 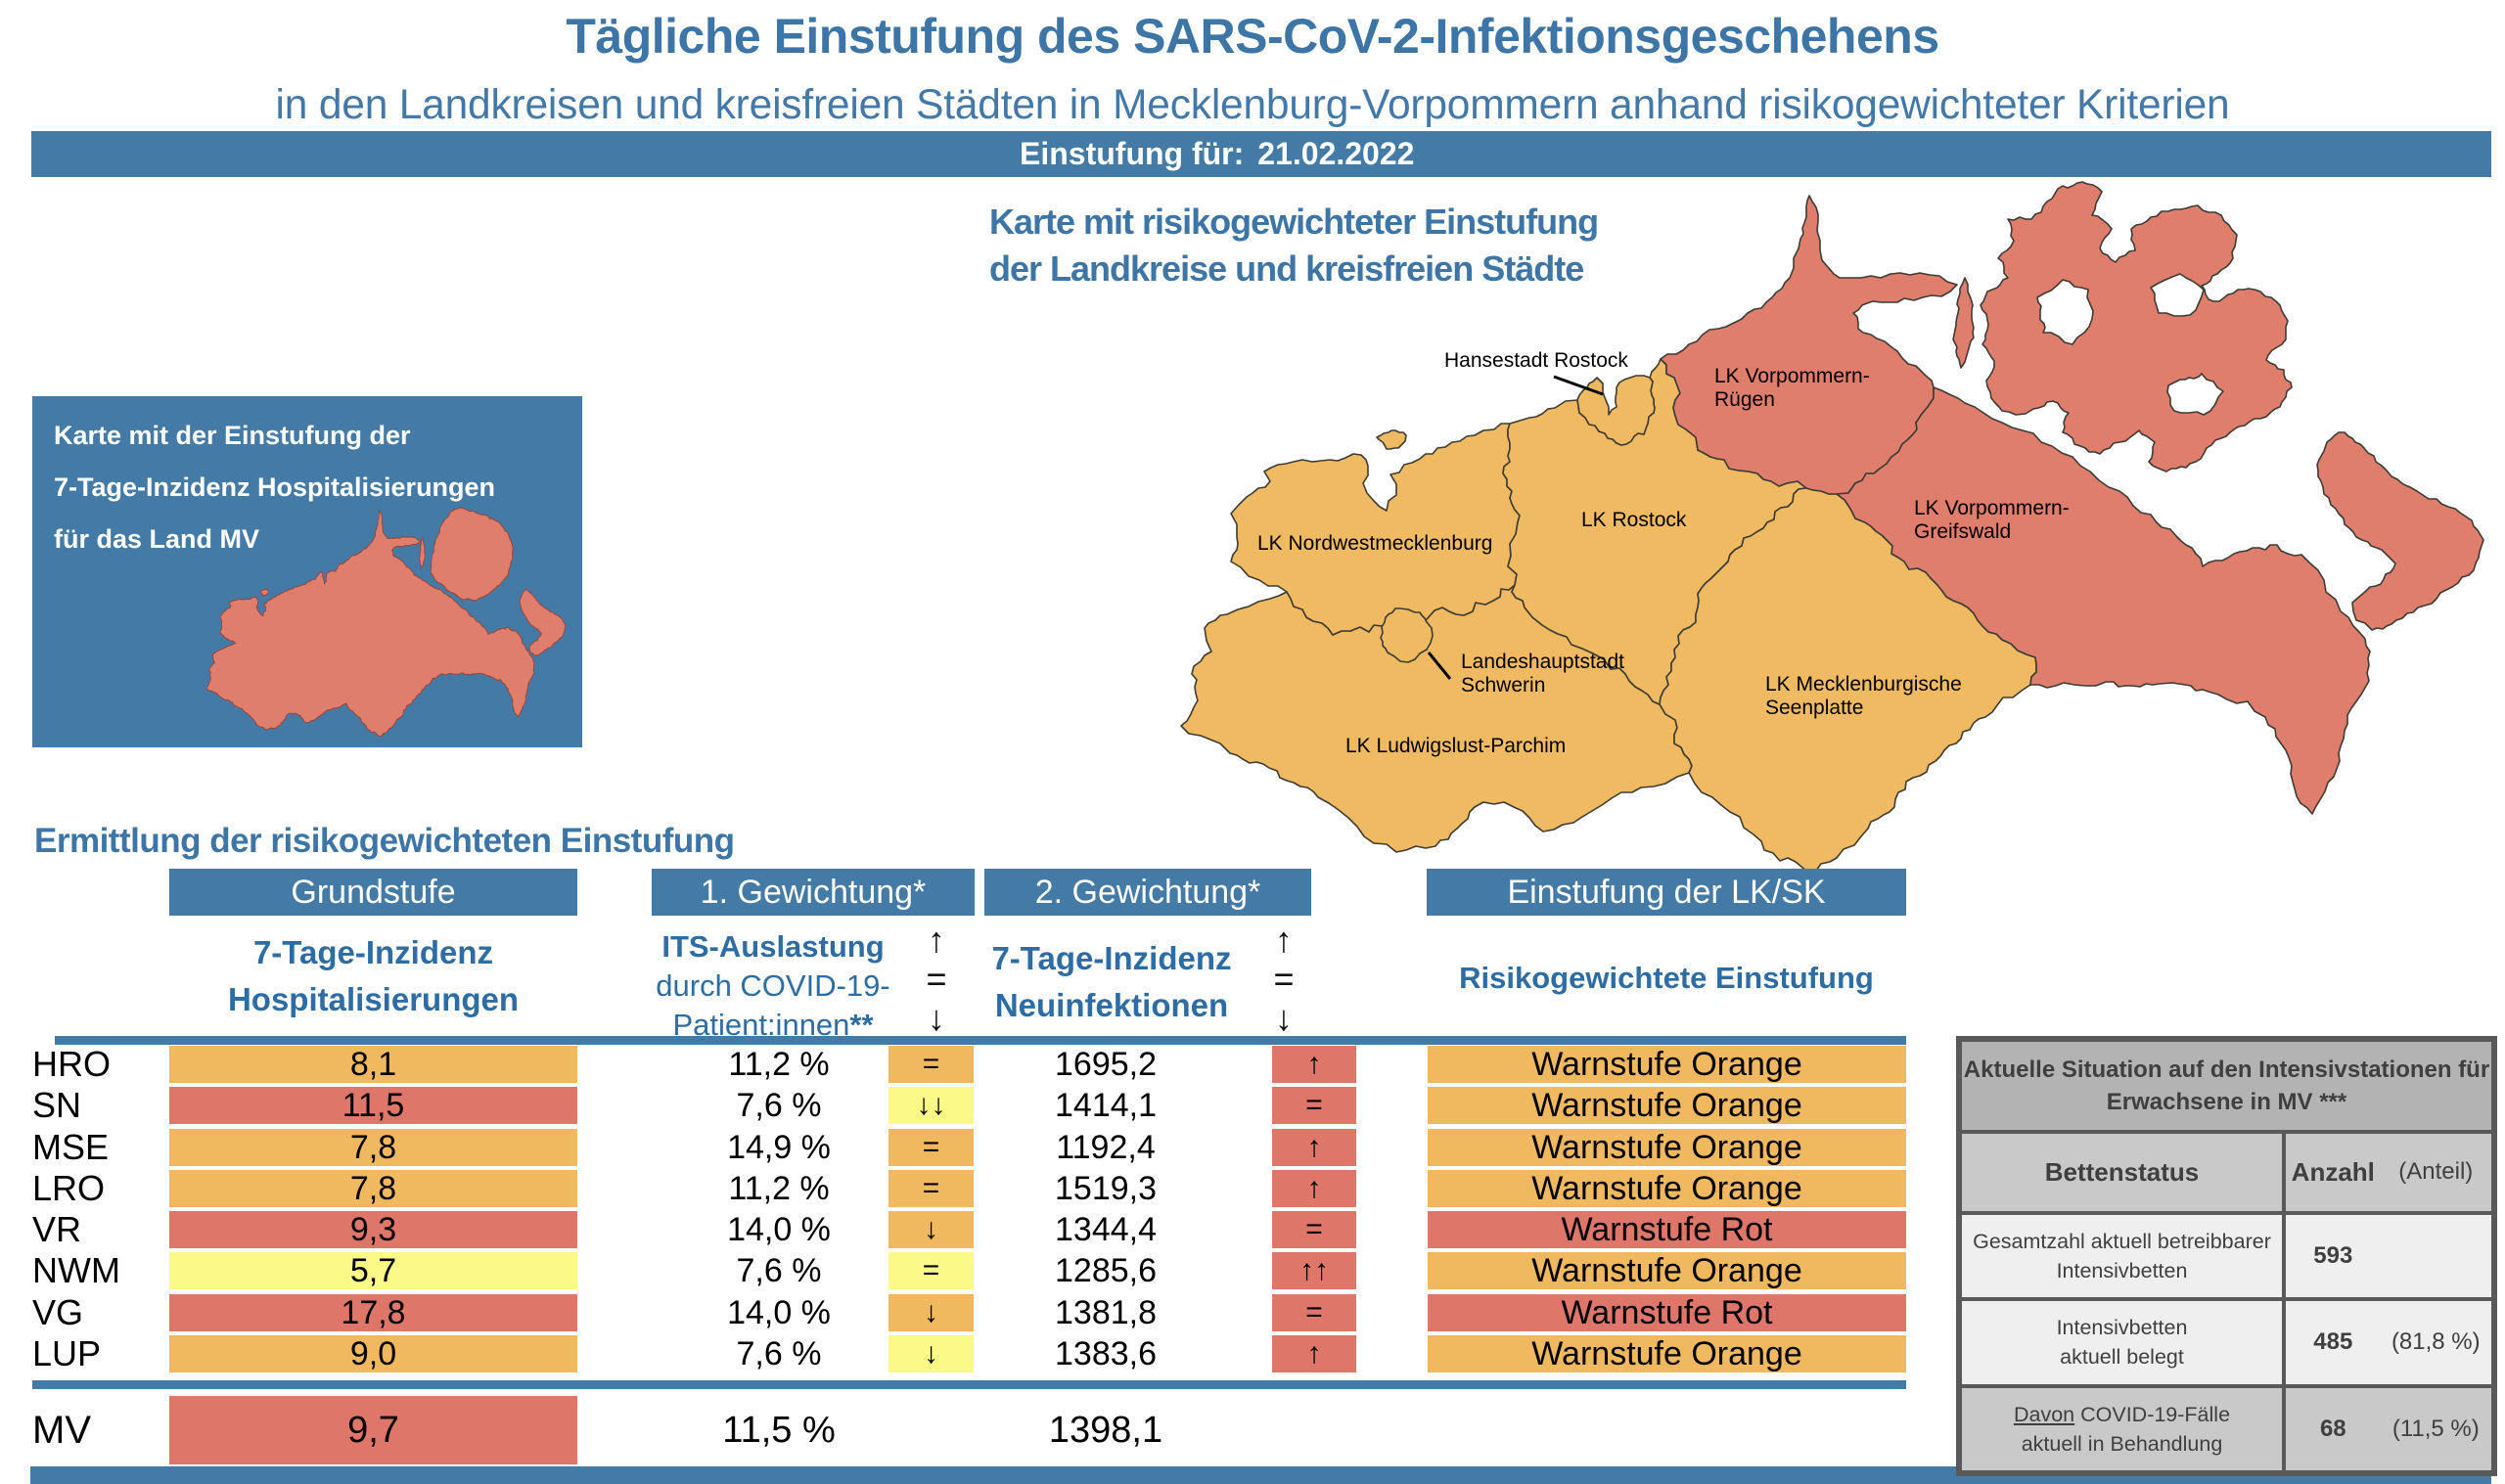 What do you see at coordinates (1455, 746) in the screenshot?
I see `map-label-ludwigslust-parchim: LK Ludwigslust-Parchim` at bounding box center [1455, 746].